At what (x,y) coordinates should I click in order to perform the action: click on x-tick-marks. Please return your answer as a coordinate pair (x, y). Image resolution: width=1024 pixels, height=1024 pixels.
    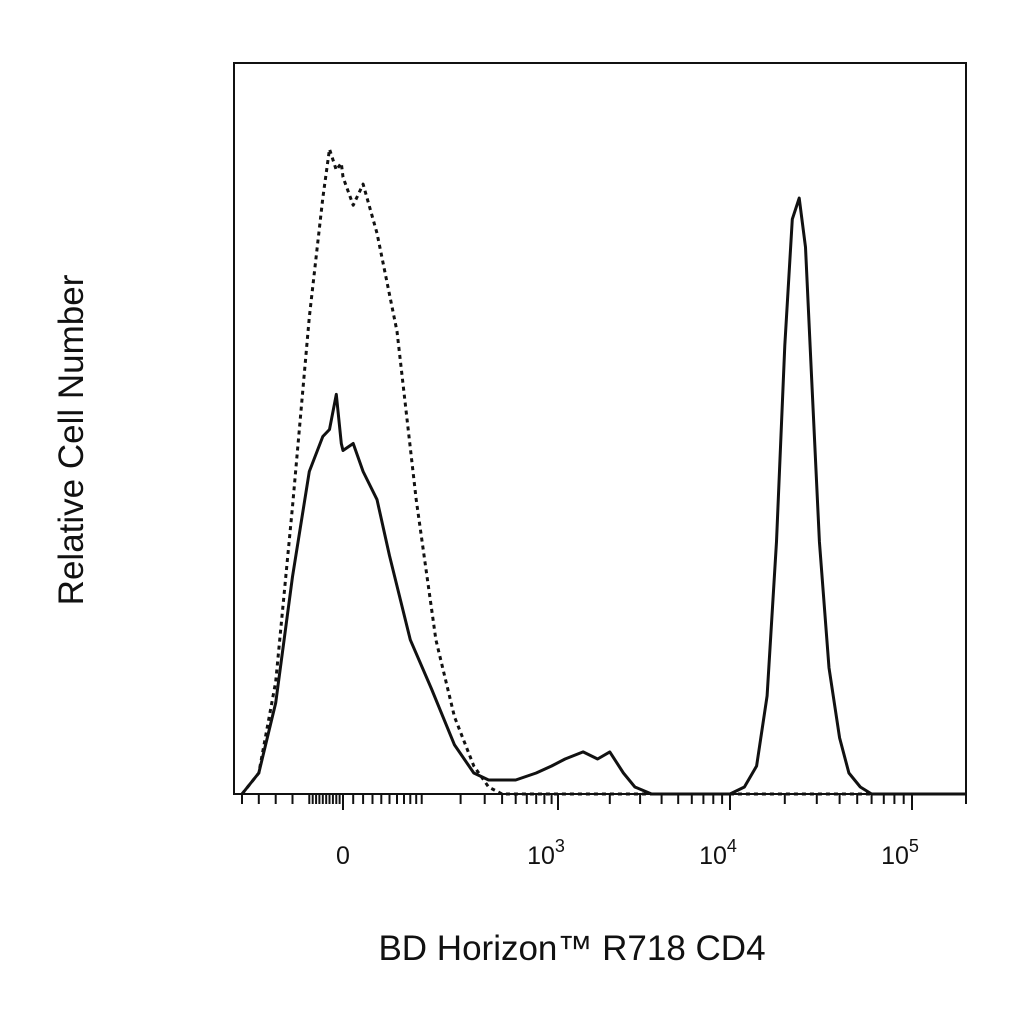
    Looking at the image, I should click on (604, 802).